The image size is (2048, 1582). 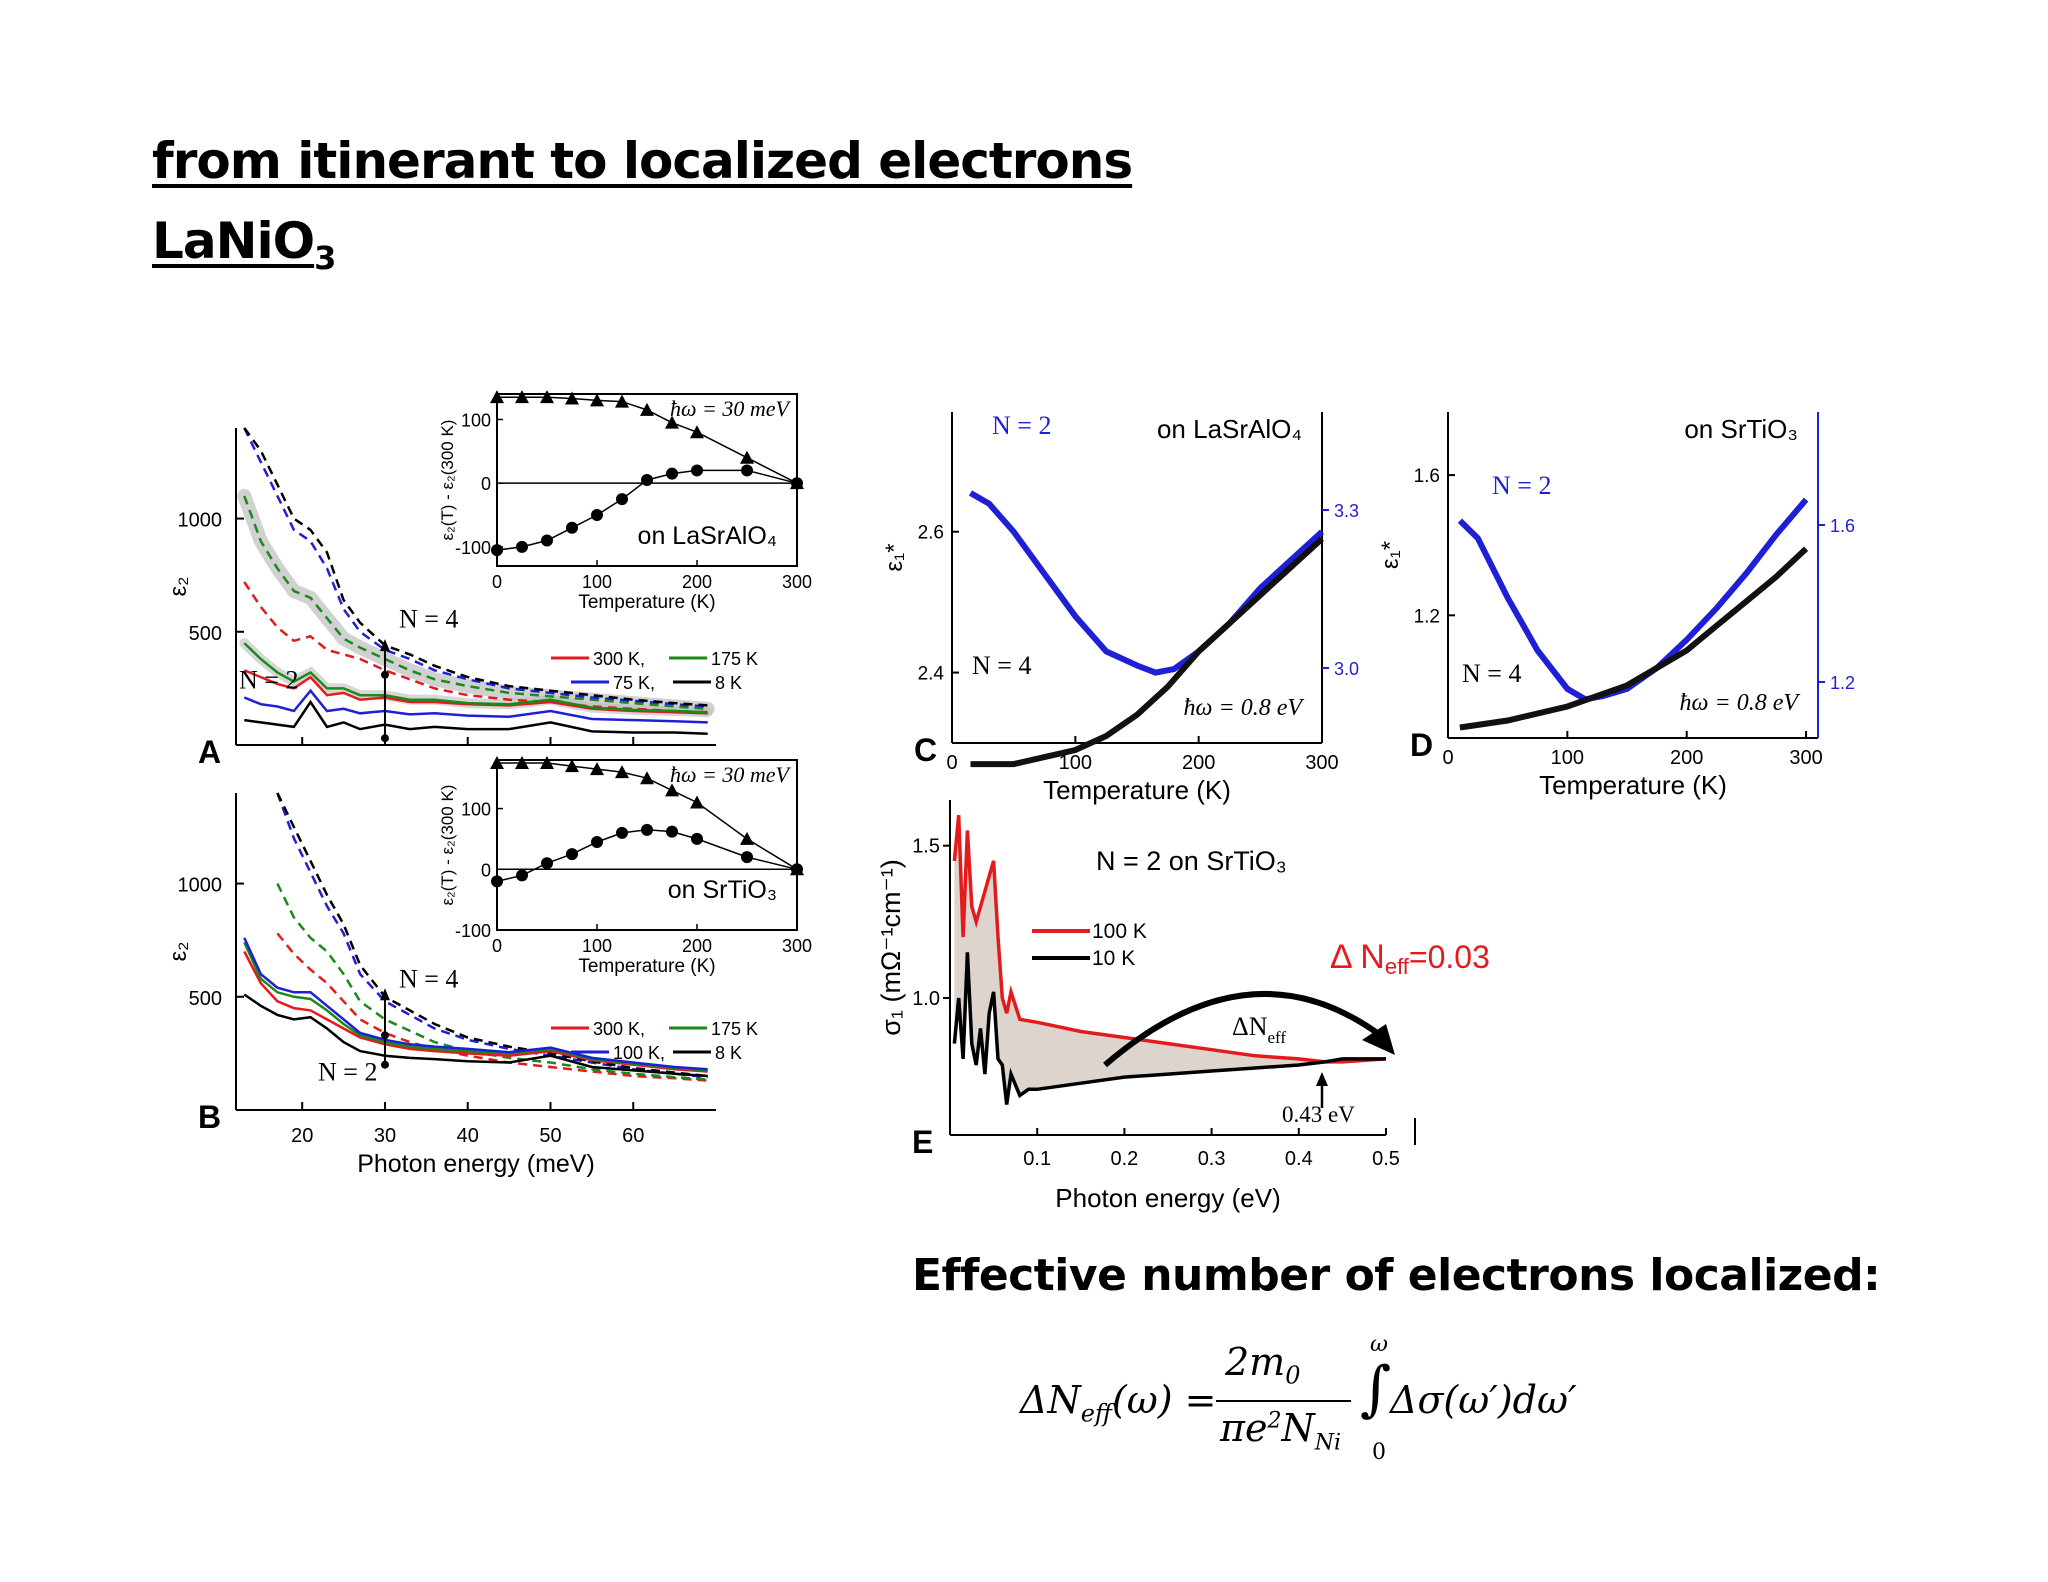 I want to click on right-tick-label: 1.6, so click(x=1842, y=526).